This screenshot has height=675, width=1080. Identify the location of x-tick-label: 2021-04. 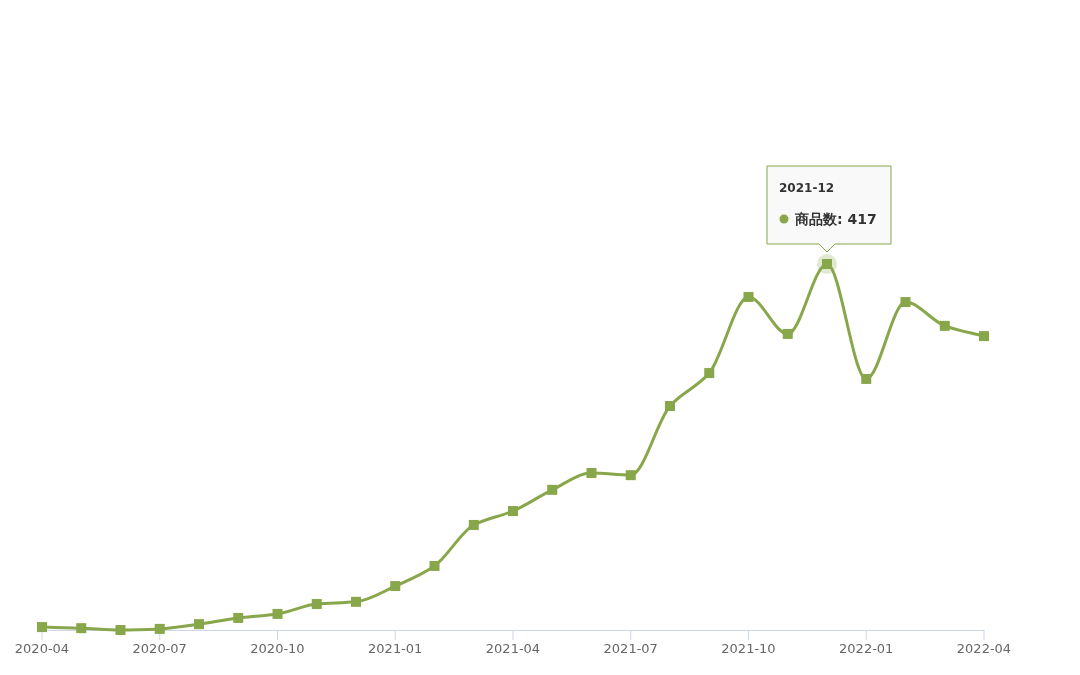
(513, 648).